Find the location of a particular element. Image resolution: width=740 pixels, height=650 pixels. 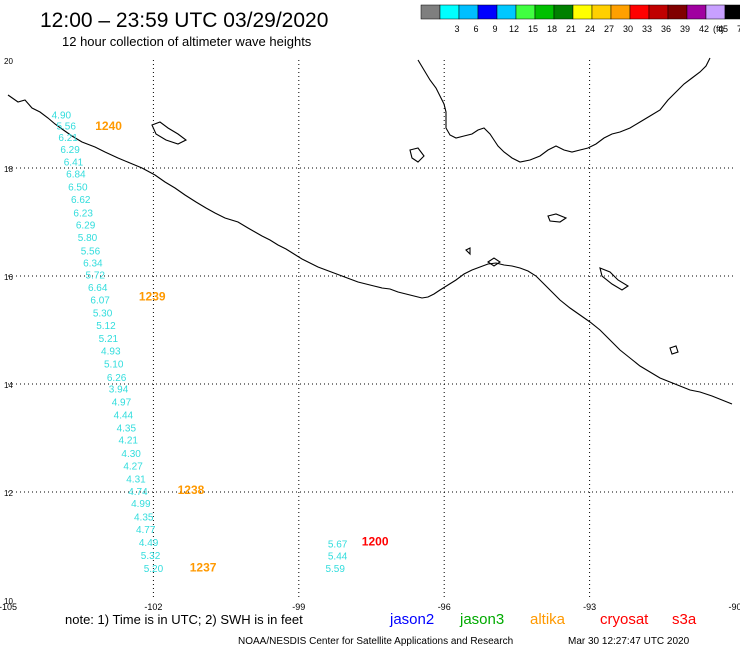

wave-height-reading: 4.77 is located at coordinates (146, 530).